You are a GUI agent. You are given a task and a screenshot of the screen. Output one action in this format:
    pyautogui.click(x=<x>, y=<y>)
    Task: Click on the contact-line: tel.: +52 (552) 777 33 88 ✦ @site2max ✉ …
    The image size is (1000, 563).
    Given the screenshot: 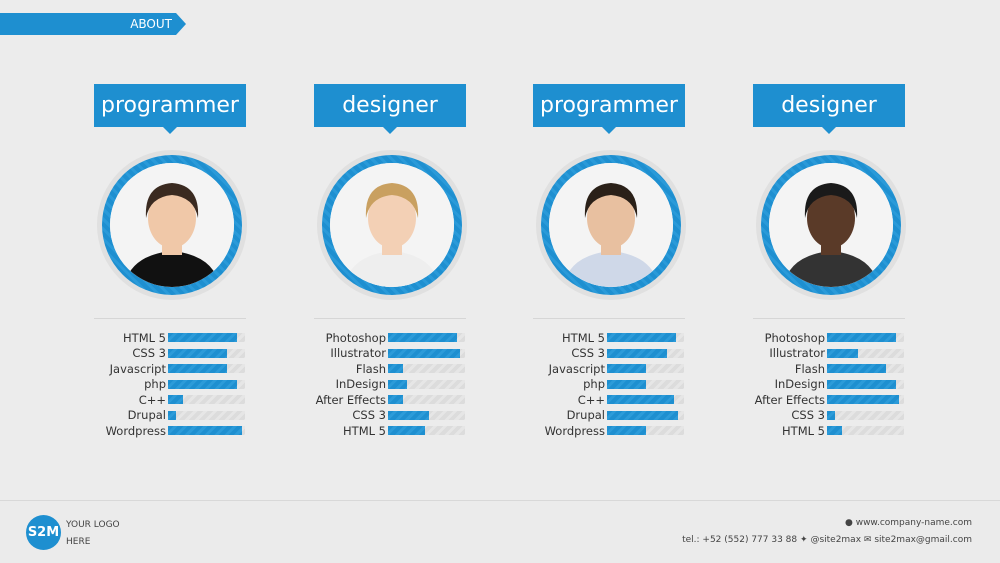 What is the action you would take?
    pyautogui.click(x=827, y=540)
    